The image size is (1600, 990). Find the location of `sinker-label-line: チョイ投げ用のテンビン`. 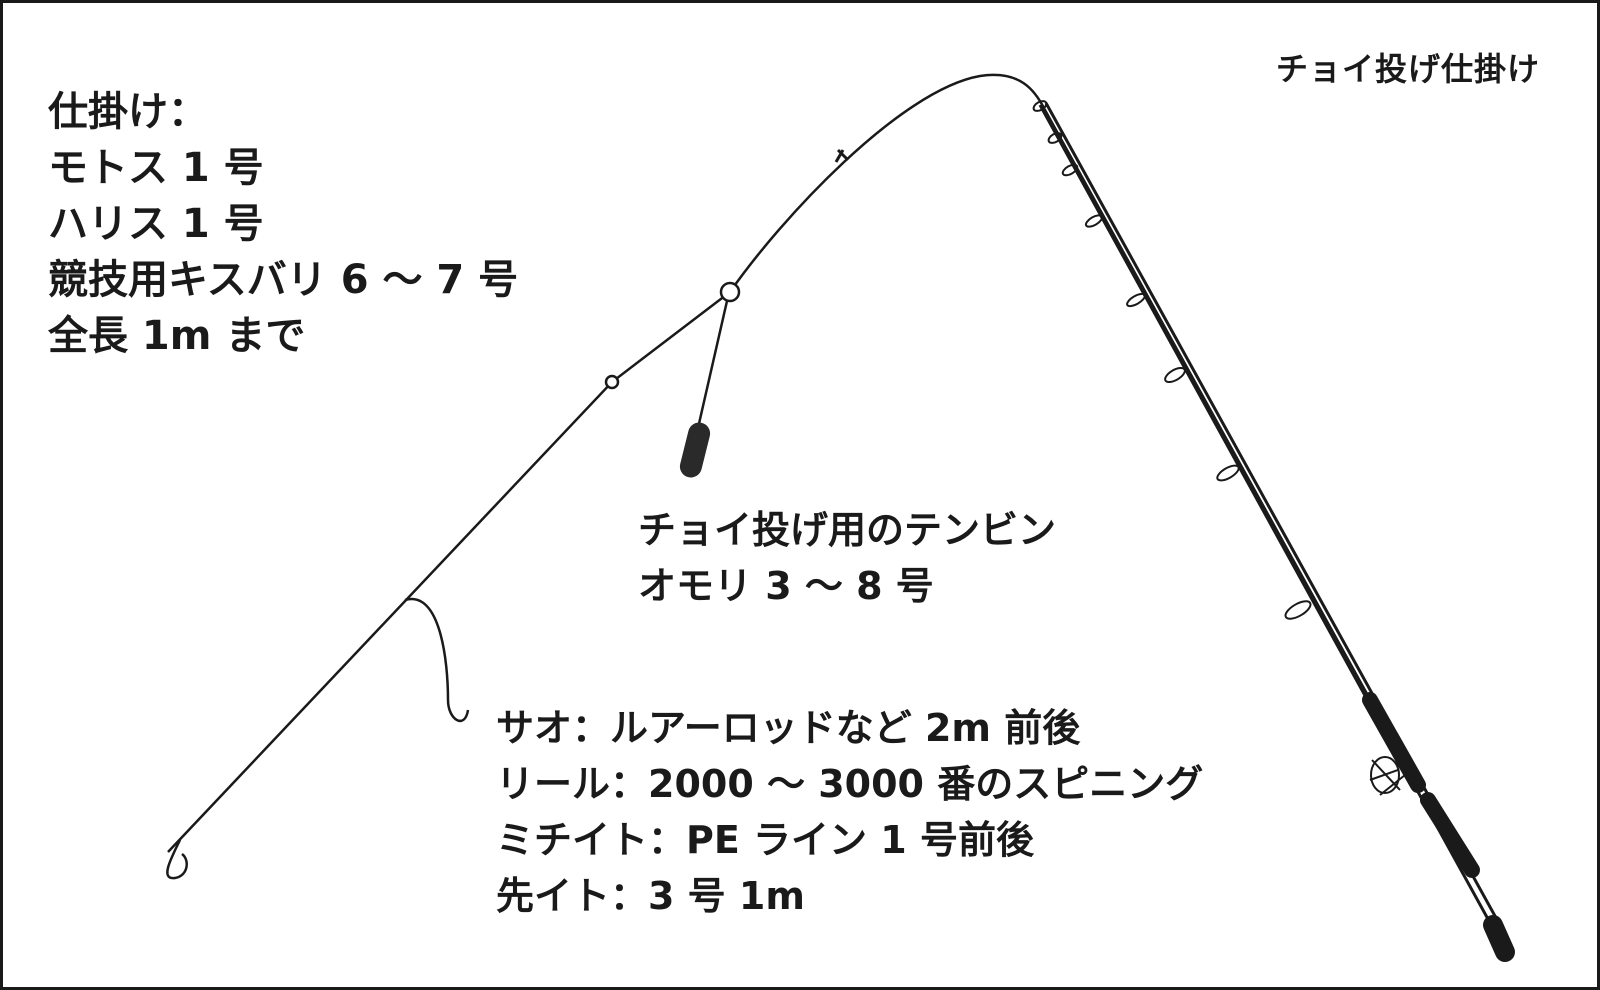

sinker-label-line: チョイ投げ用のテンビン is located at coordinates (847, 530).